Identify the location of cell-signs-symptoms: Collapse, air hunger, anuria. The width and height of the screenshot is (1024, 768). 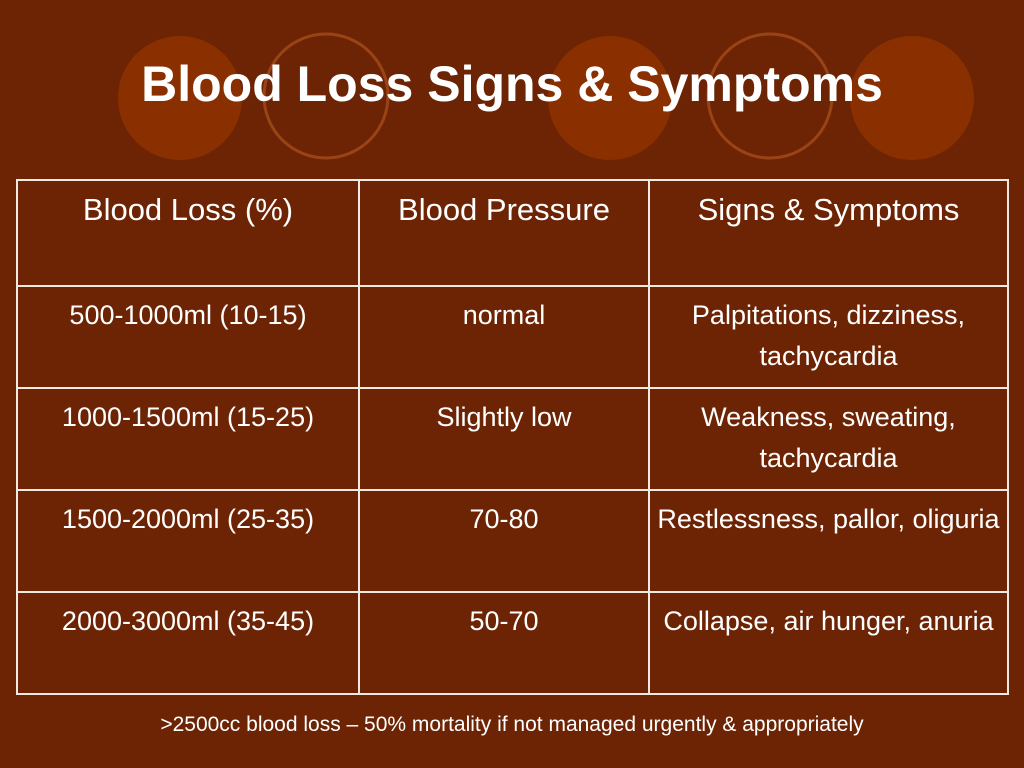
(828, 643).